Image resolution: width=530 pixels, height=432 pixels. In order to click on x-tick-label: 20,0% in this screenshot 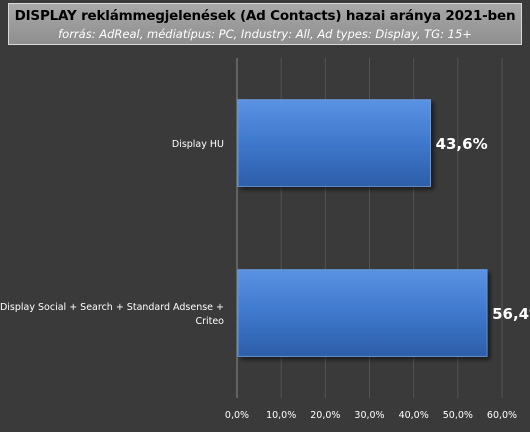, I will do `click(325, 415)`.